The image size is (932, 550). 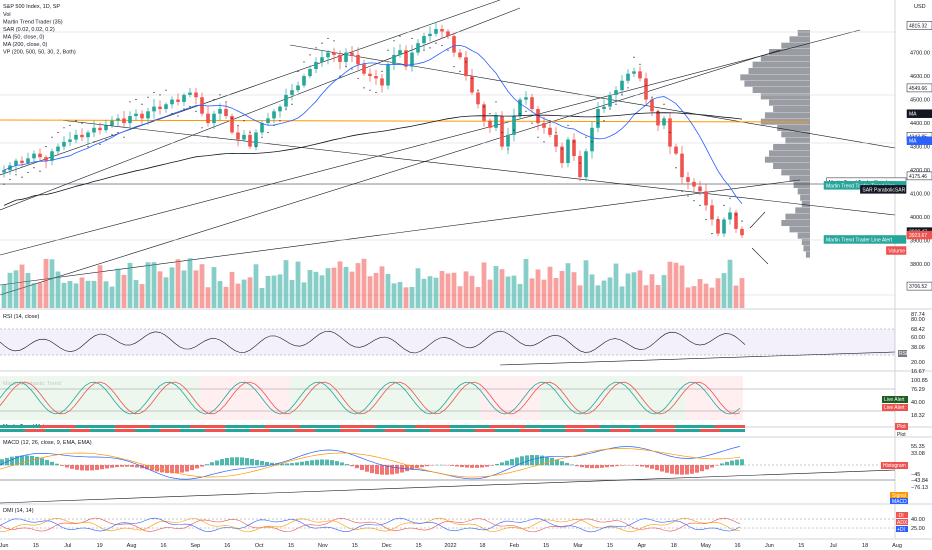 I want to click on macd-tick: 33.08, so click(x=918, y=454).